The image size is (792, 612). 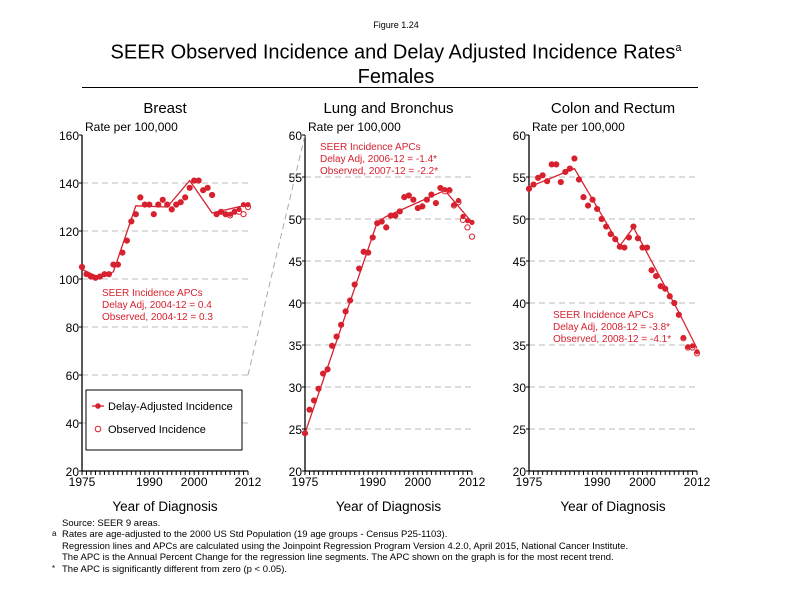 What do you see at coordinates (165, 108) in the screenshot?
I see `panel-title: Breast` at bounding box center [165, 108].